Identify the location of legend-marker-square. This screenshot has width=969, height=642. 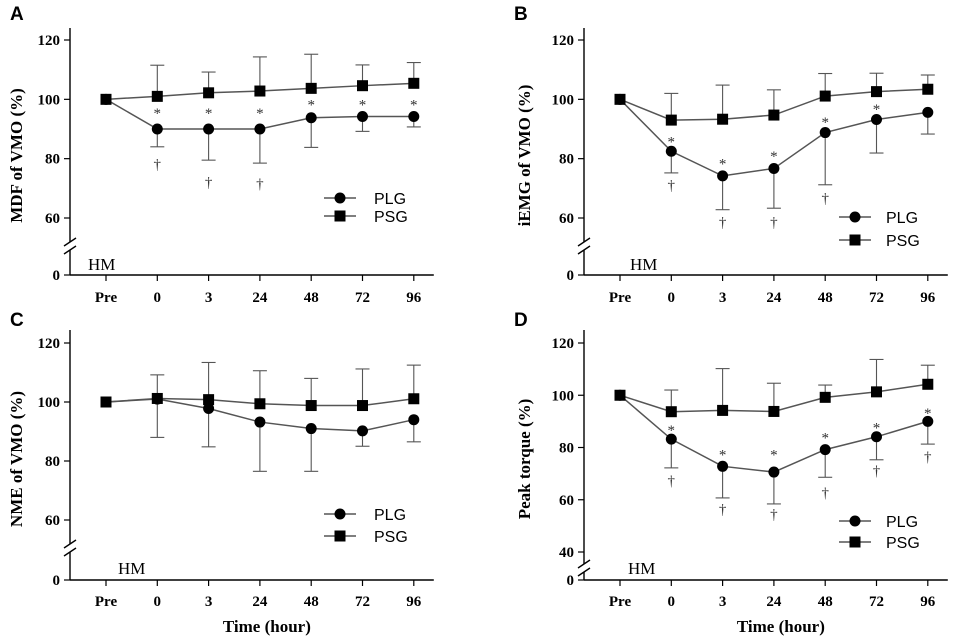
(855, 240).